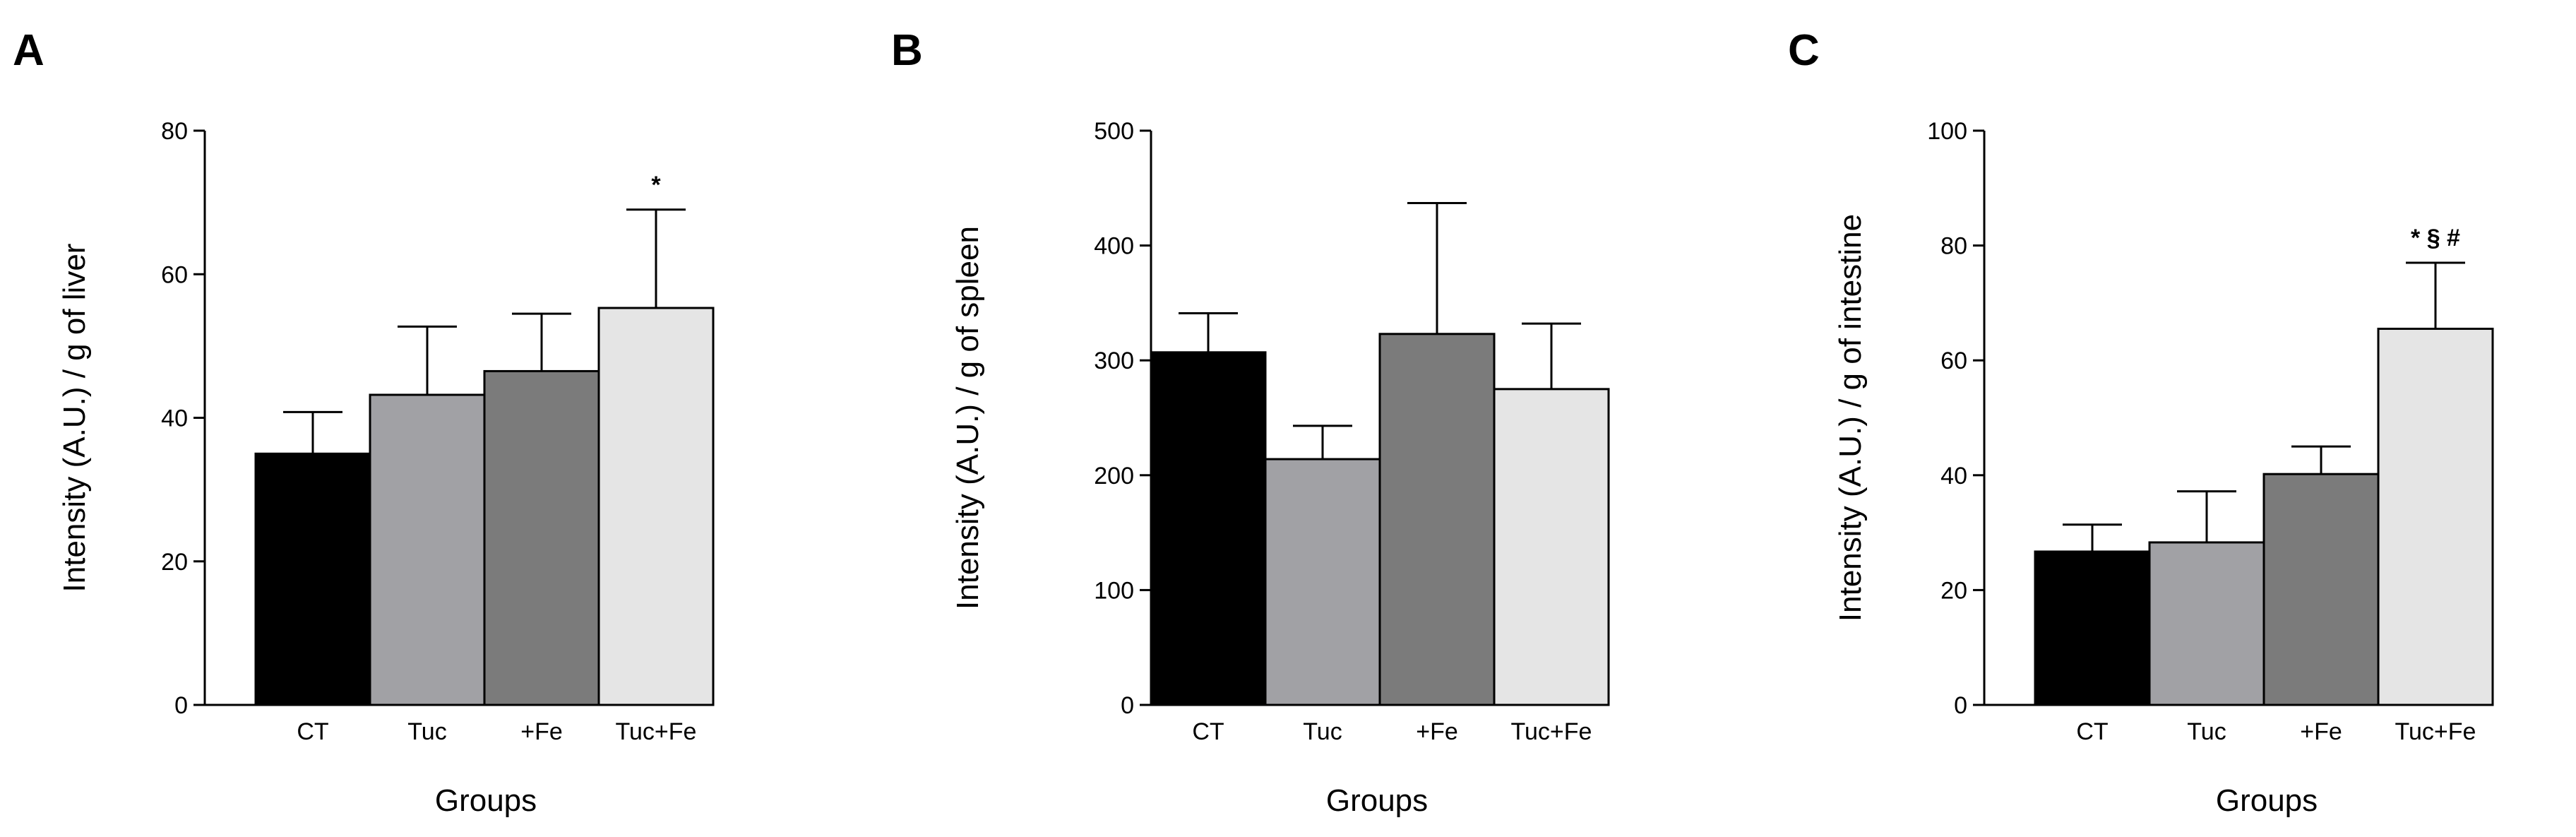 The image size is (2576, 837). I want to click on y-tick-label: 400, so click(1114, 246).